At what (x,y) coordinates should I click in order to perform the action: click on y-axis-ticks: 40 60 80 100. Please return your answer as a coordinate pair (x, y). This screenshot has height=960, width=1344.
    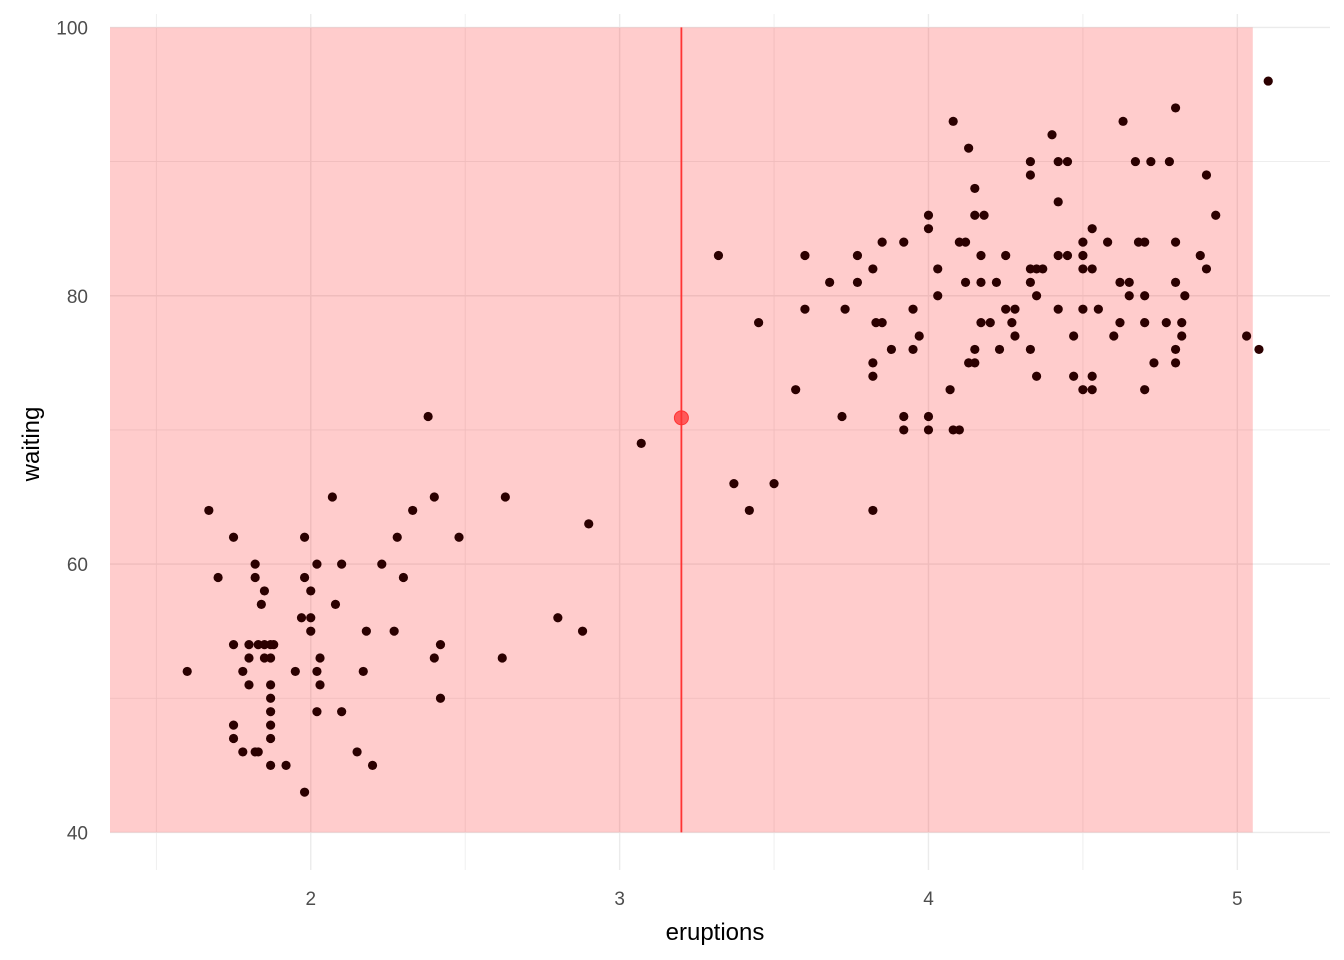
    Looking at the image, I should click on (72, 431).